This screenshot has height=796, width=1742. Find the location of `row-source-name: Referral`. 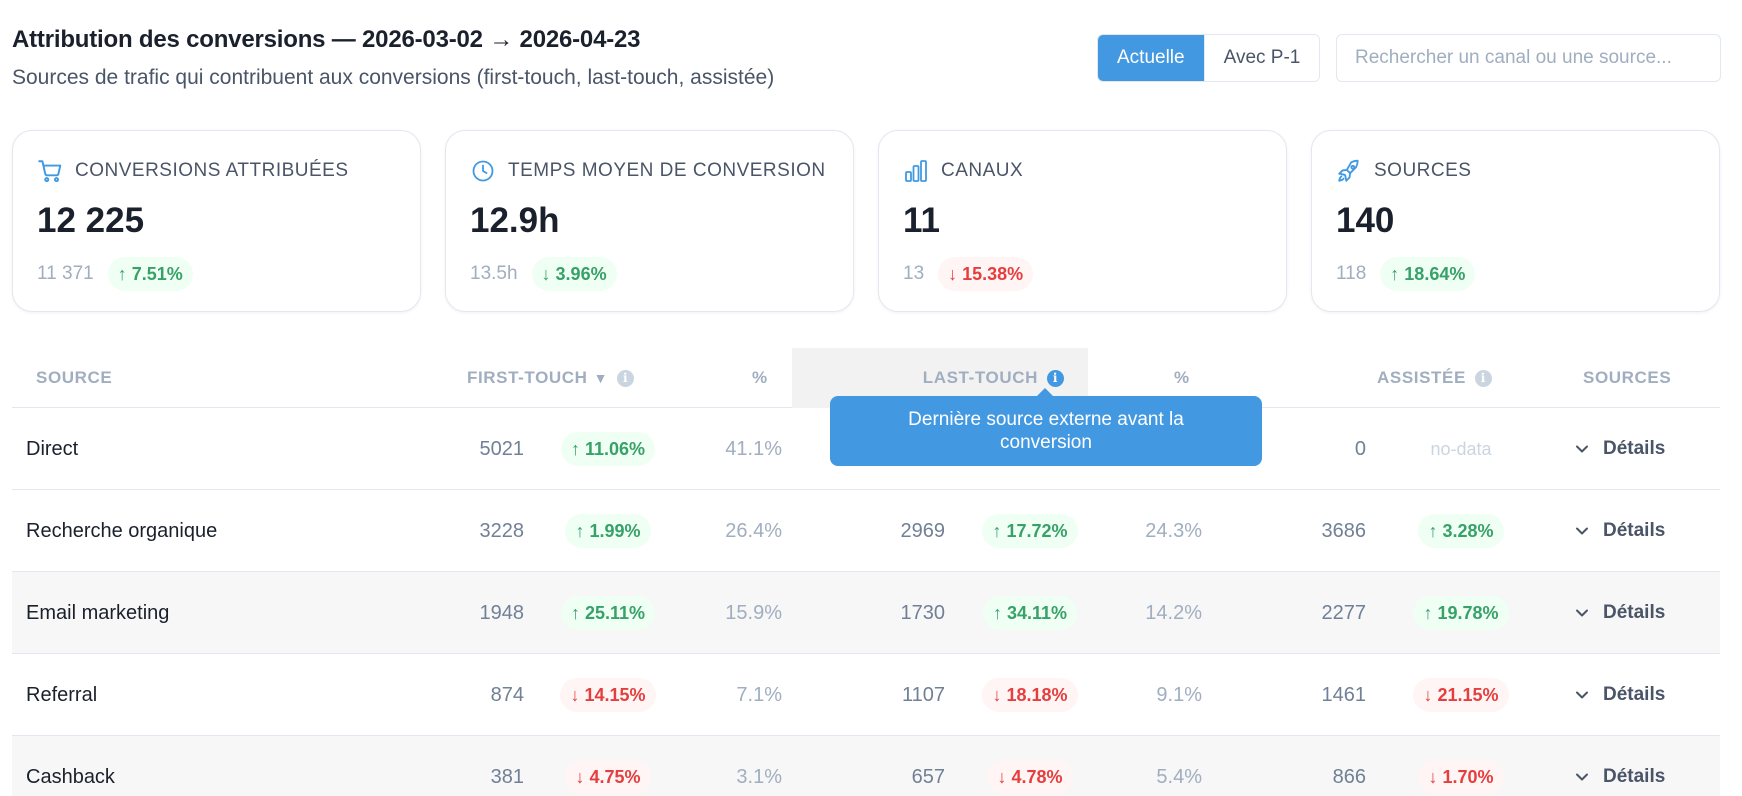

row-source-name: Referral is located at coordinates (62, 694).